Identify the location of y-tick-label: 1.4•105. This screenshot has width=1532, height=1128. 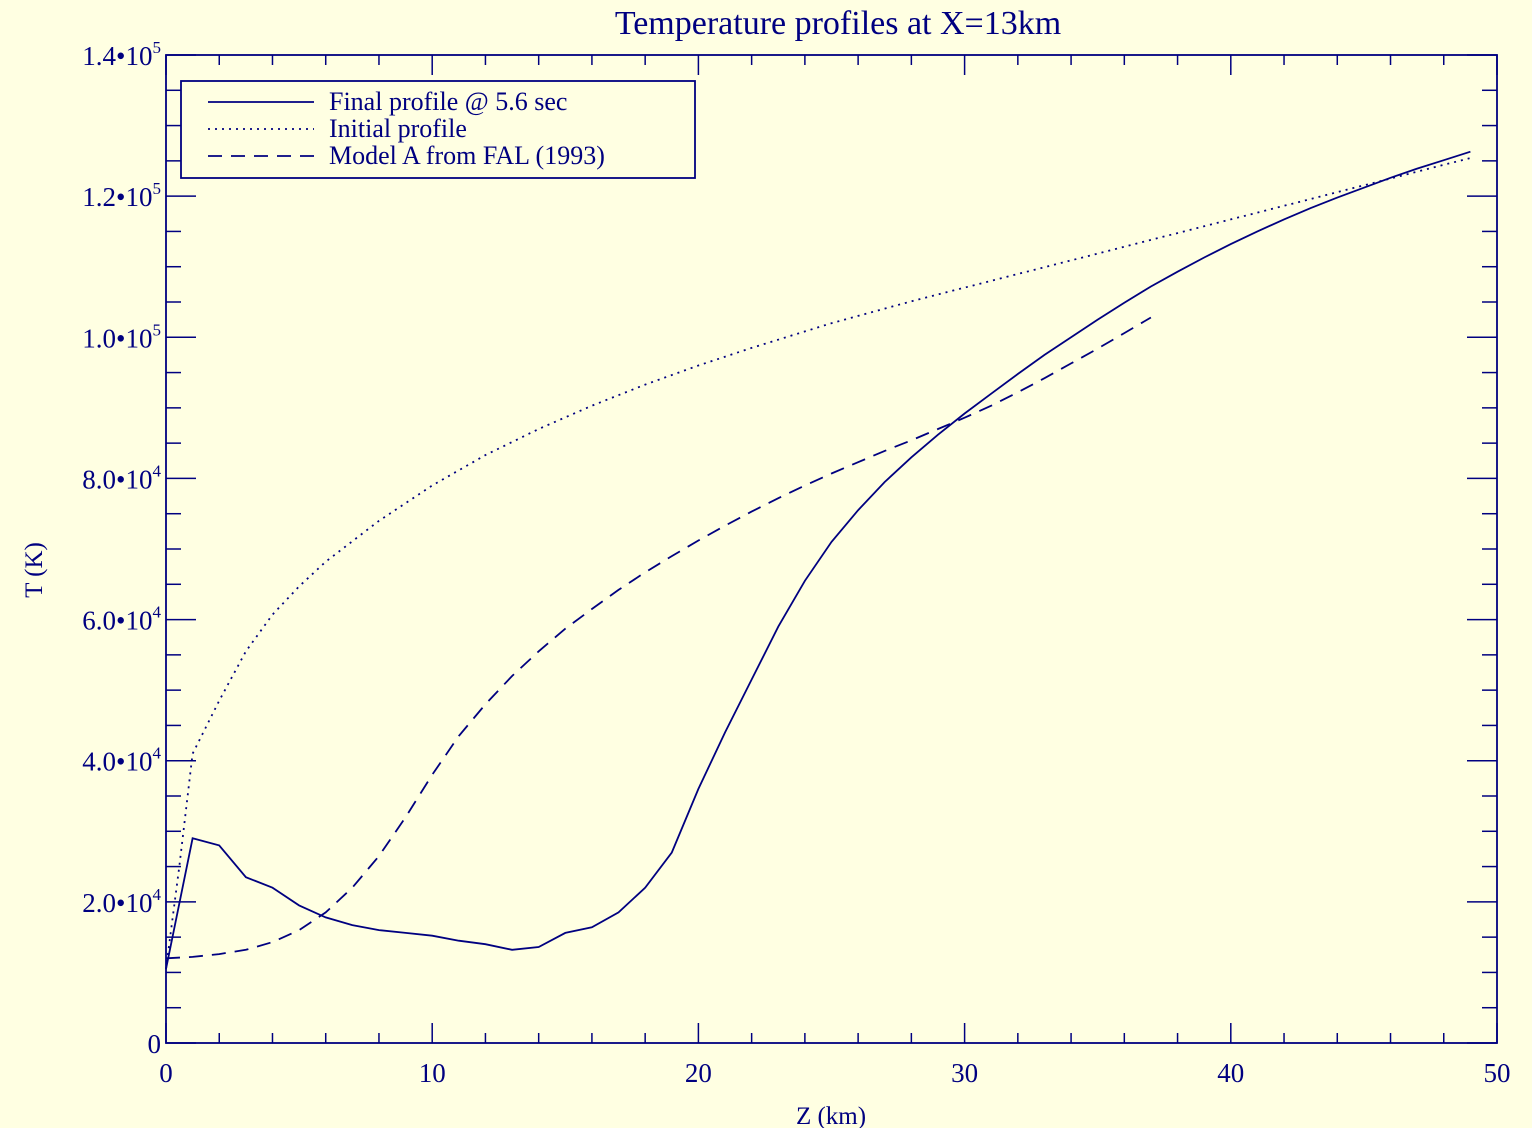
(121, 54).